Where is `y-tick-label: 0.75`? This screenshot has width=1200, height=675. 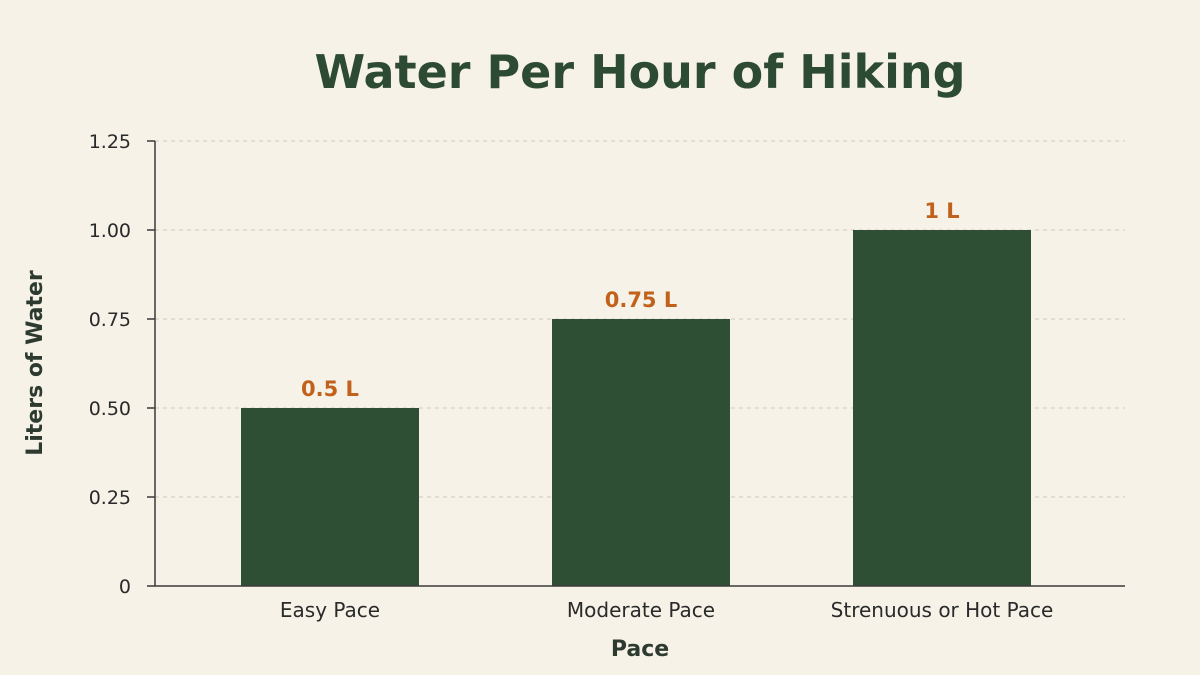 y-tick-label: 0.75 is located at coordinates (110, 320).